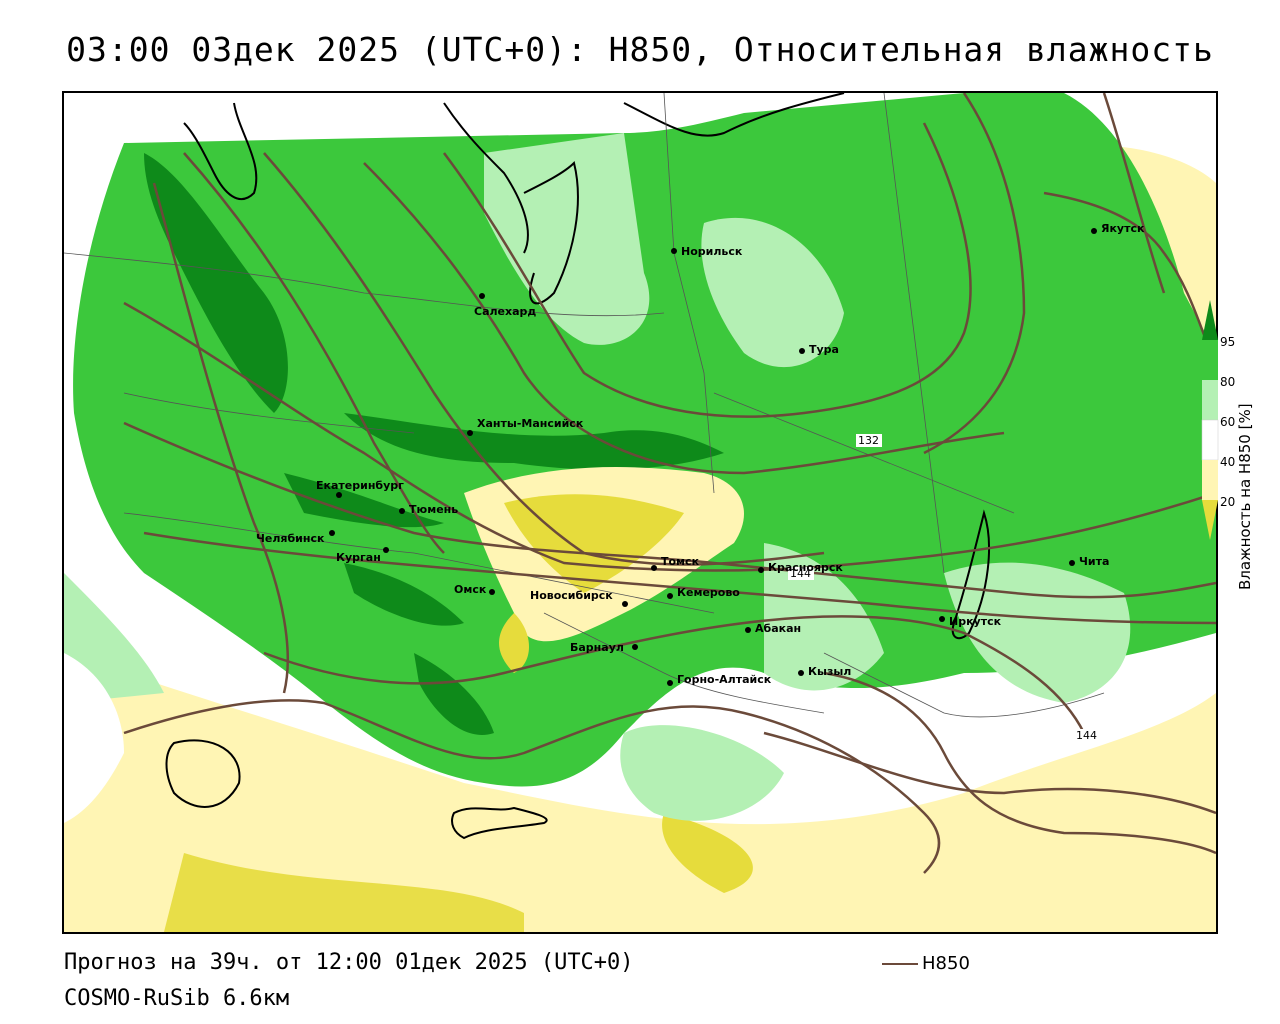 This screenshot has height=1024, width=1280. What do you see at coordinates (778, 628) in the screenshot?
I see `svg-text: Абакан` at bounding box center [778, 628].